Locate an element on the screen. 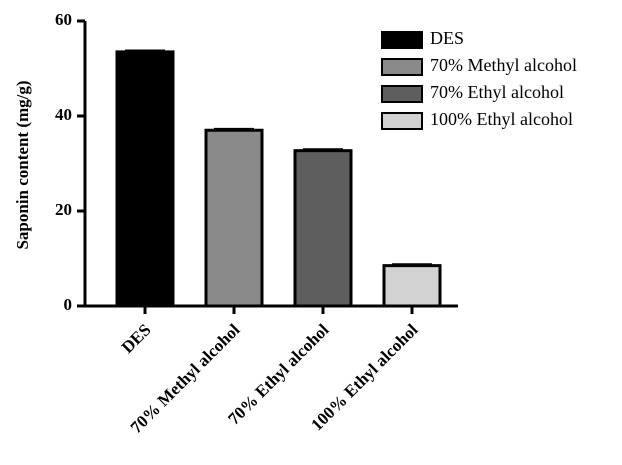 The image size is (622, 465). y-tick-label: 20 is located at coordinates (63, 209).